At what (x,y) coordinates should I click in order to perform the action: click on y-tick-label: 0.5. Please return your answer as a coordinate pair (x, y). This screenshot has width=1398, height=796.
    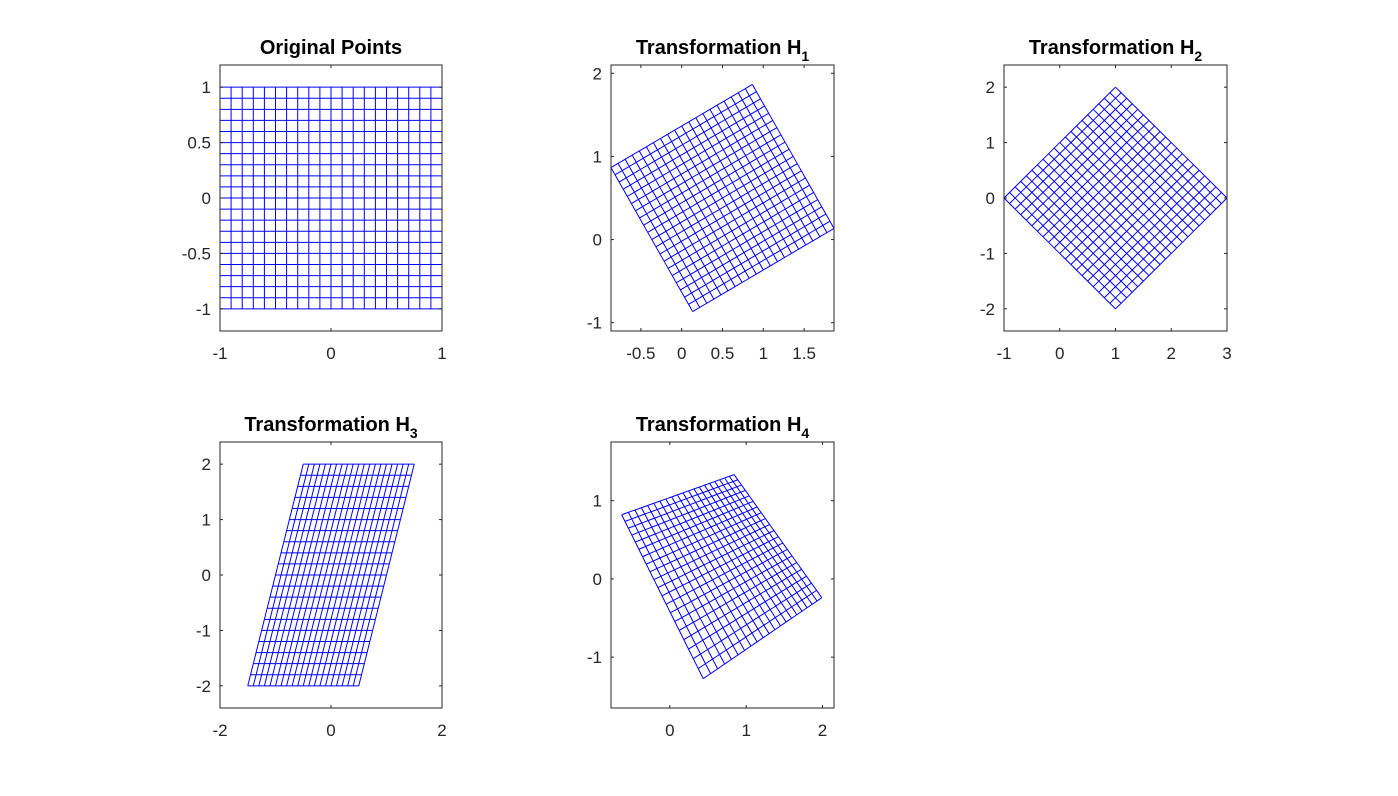
    Looking at the image, I should click on (199, 143).